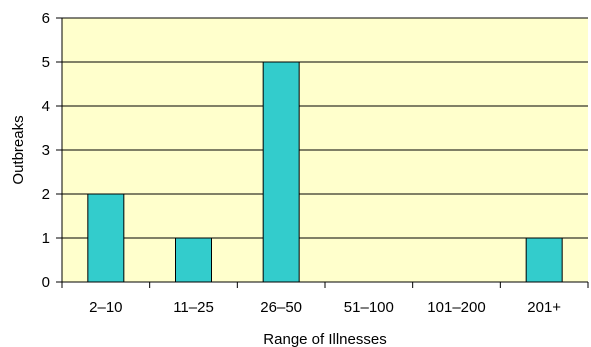 The image size is (591, 347). Describe the element at coordinates (46, 62) in the screenshot. I see `y-tick-label: 5` at that location.